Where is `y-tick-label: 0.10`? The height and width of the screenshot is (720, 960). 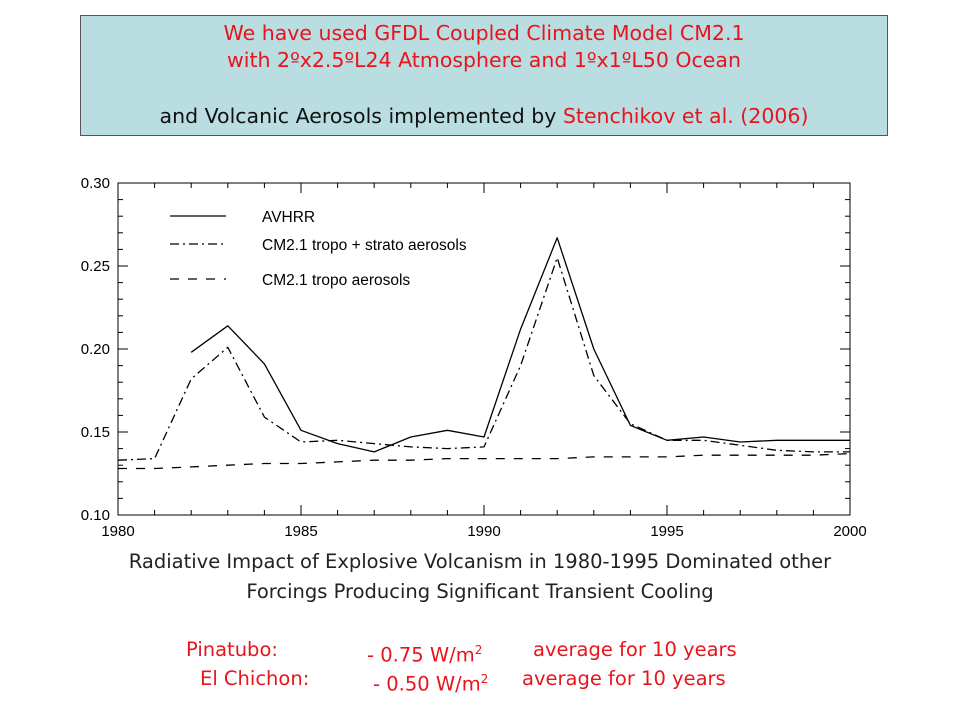 y-tick-label: 0.10 is located at coordinates (95, 515).